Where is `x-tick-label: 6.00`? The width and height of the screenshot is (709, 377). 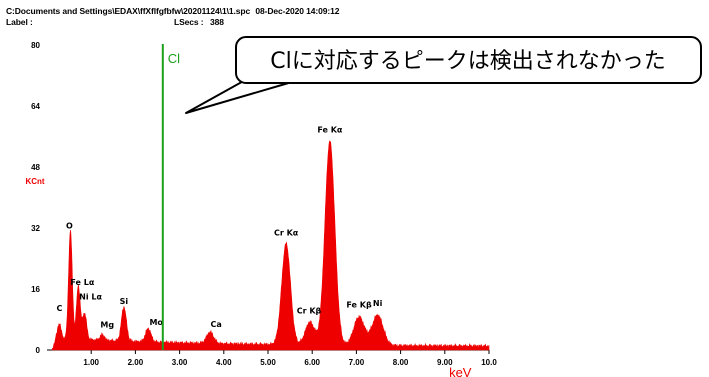 x-tick-label: 6.00 is located at coordinates (312, 362).